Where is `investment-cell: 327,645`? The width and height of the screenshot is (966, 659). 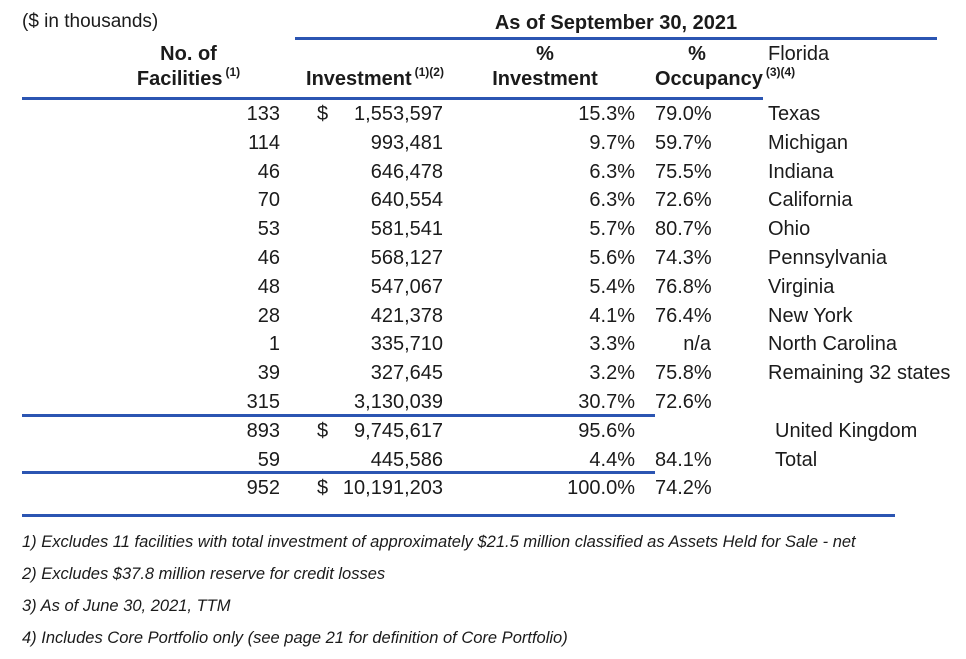
investment-cell: 327,645 is located at coordinates (375, 373).